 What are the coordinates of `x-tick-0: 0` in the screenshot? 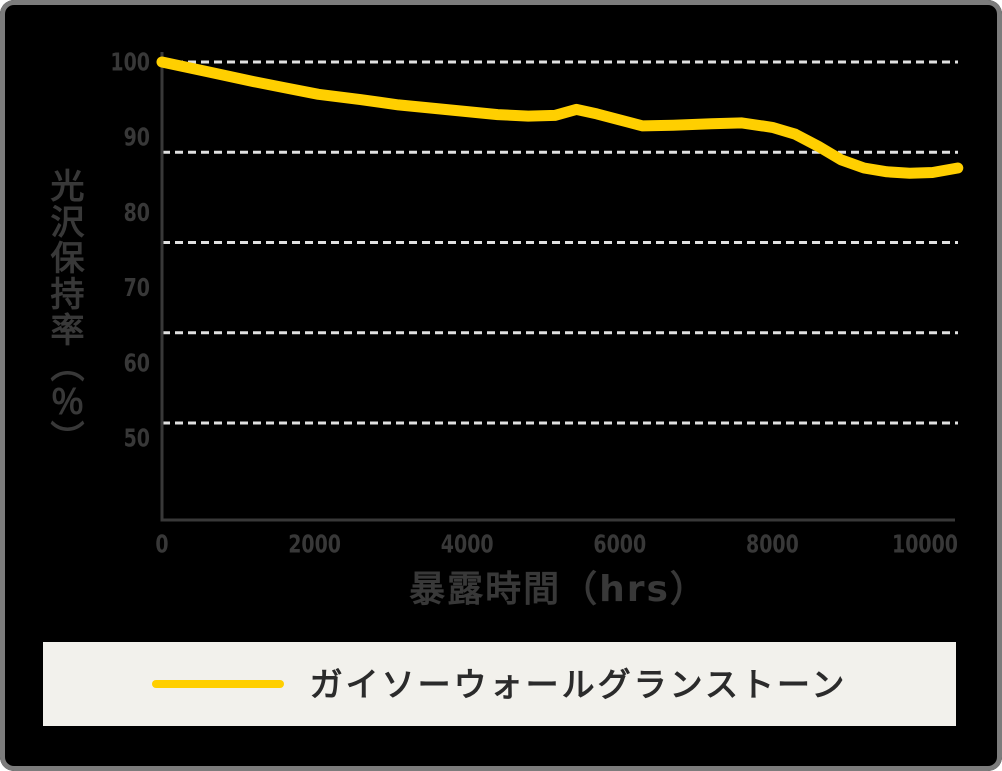 It's located at (161, 544).